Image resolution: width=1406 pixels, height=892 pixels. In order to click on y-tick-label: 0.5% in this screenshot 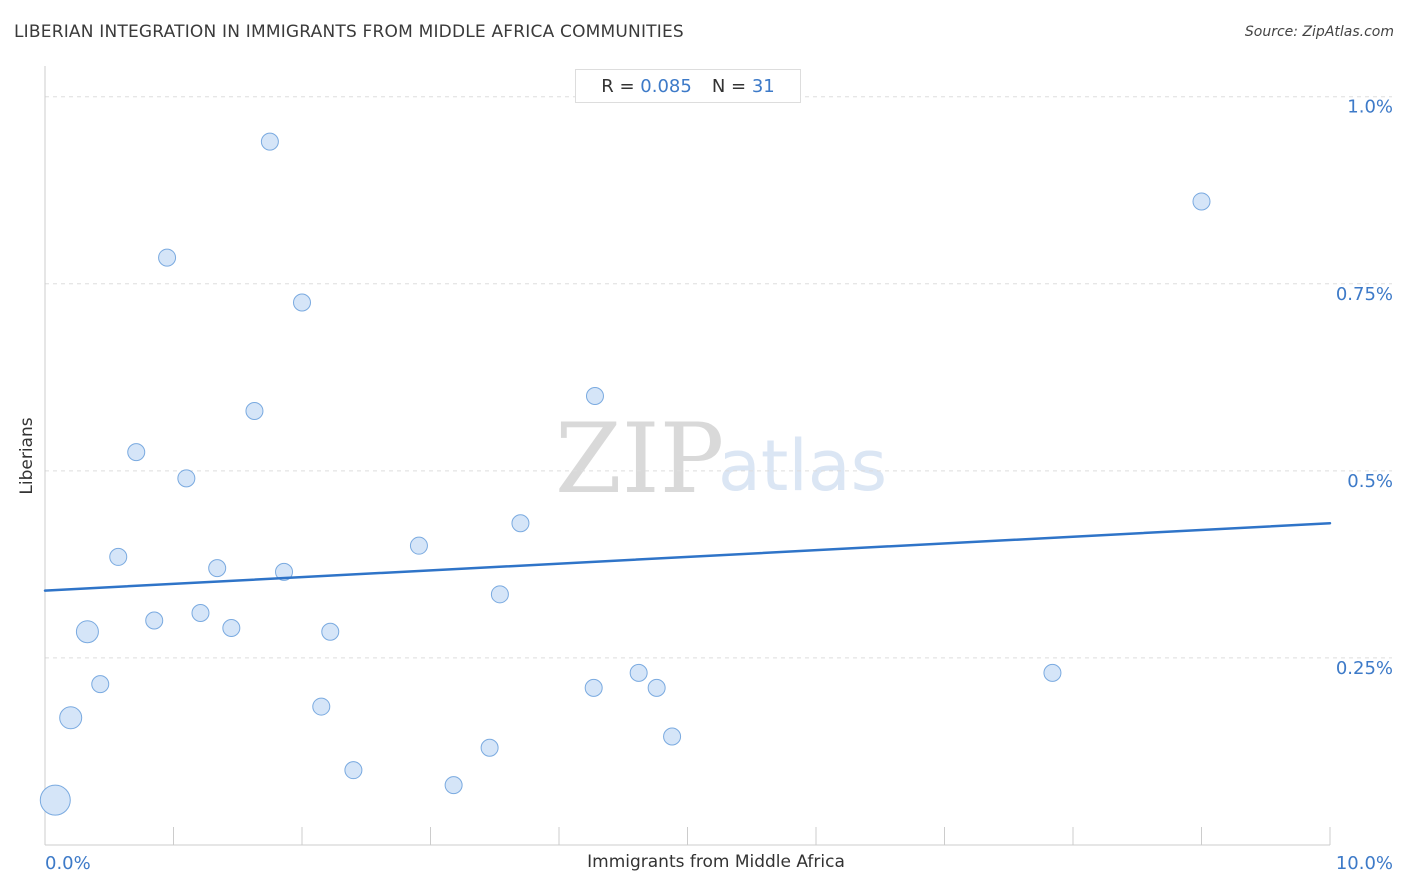, I will do `click(1370, 481)`.